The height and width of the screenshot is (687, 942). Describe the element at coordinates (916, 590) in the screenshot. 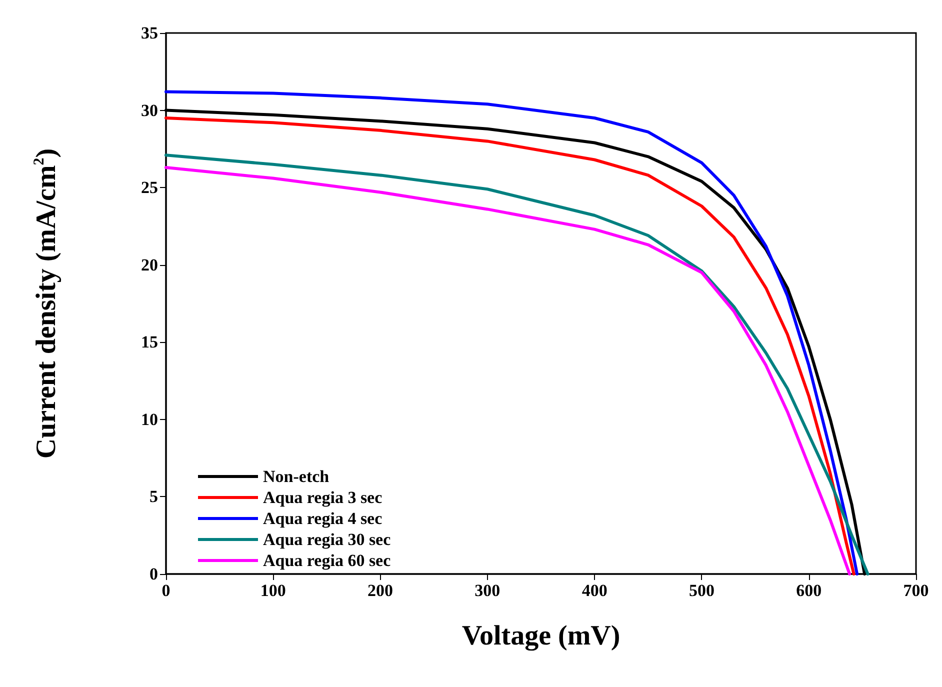

I see `x-tick-label: 700` at that location.